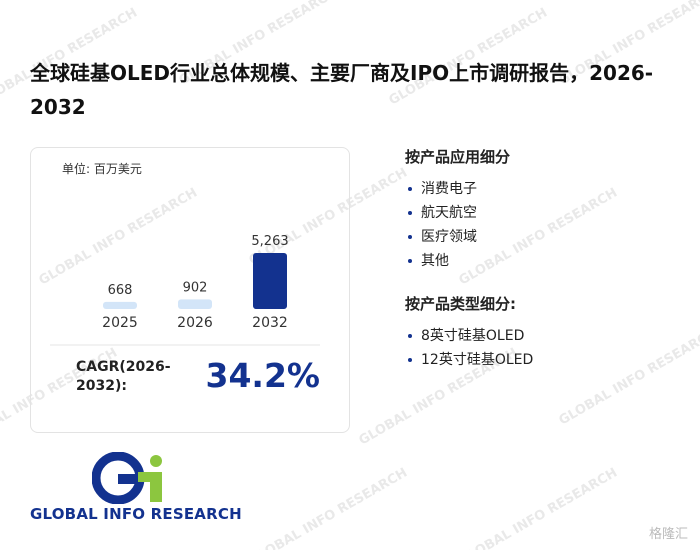 This screenshot has width=700, height=550. What do you see at coordinates (120, 323) in the screenshot?
I see `category-label: 2025` at bounding box center [120, 323].